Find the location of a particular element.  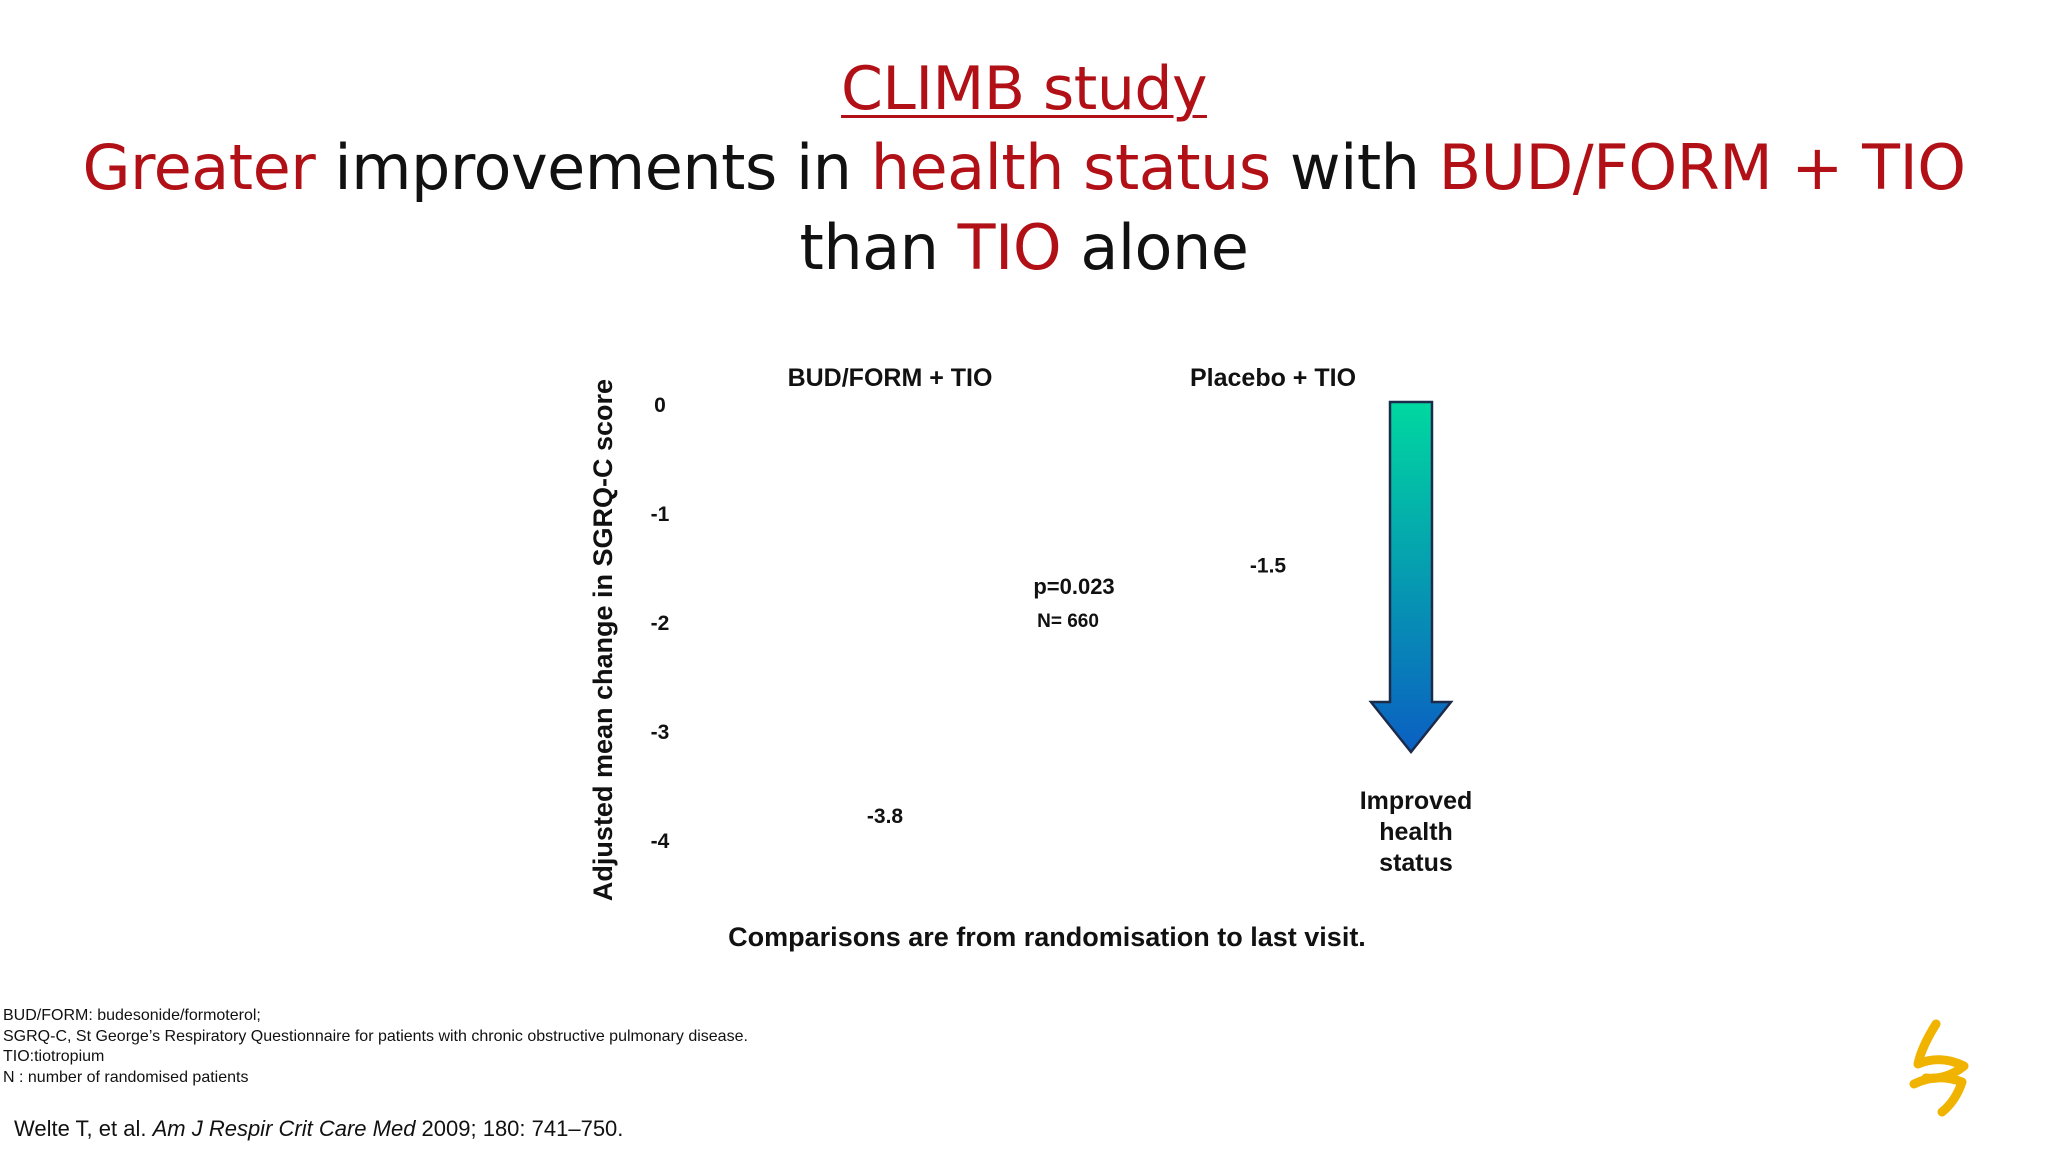

study-name: CLIMB study is located at coordinates (1024, 89).